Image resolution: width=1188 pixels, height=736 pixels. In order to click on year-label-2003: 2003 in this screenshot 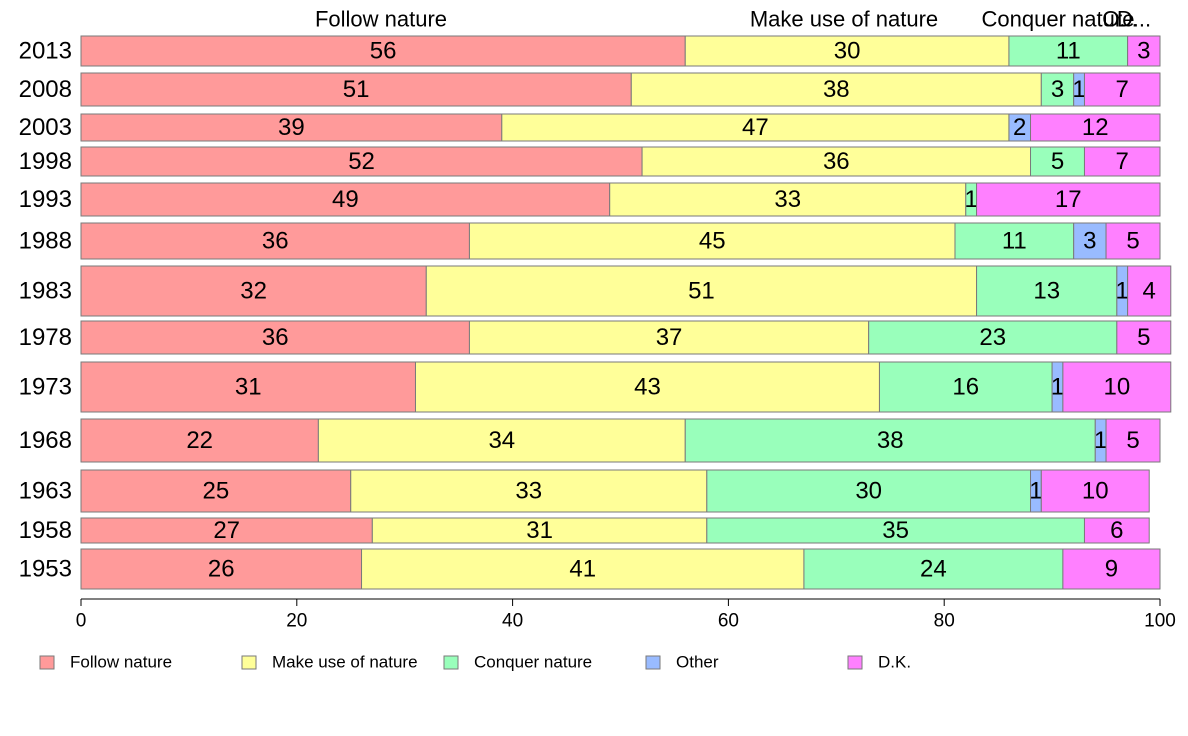, I will do `click(45, 127)`.